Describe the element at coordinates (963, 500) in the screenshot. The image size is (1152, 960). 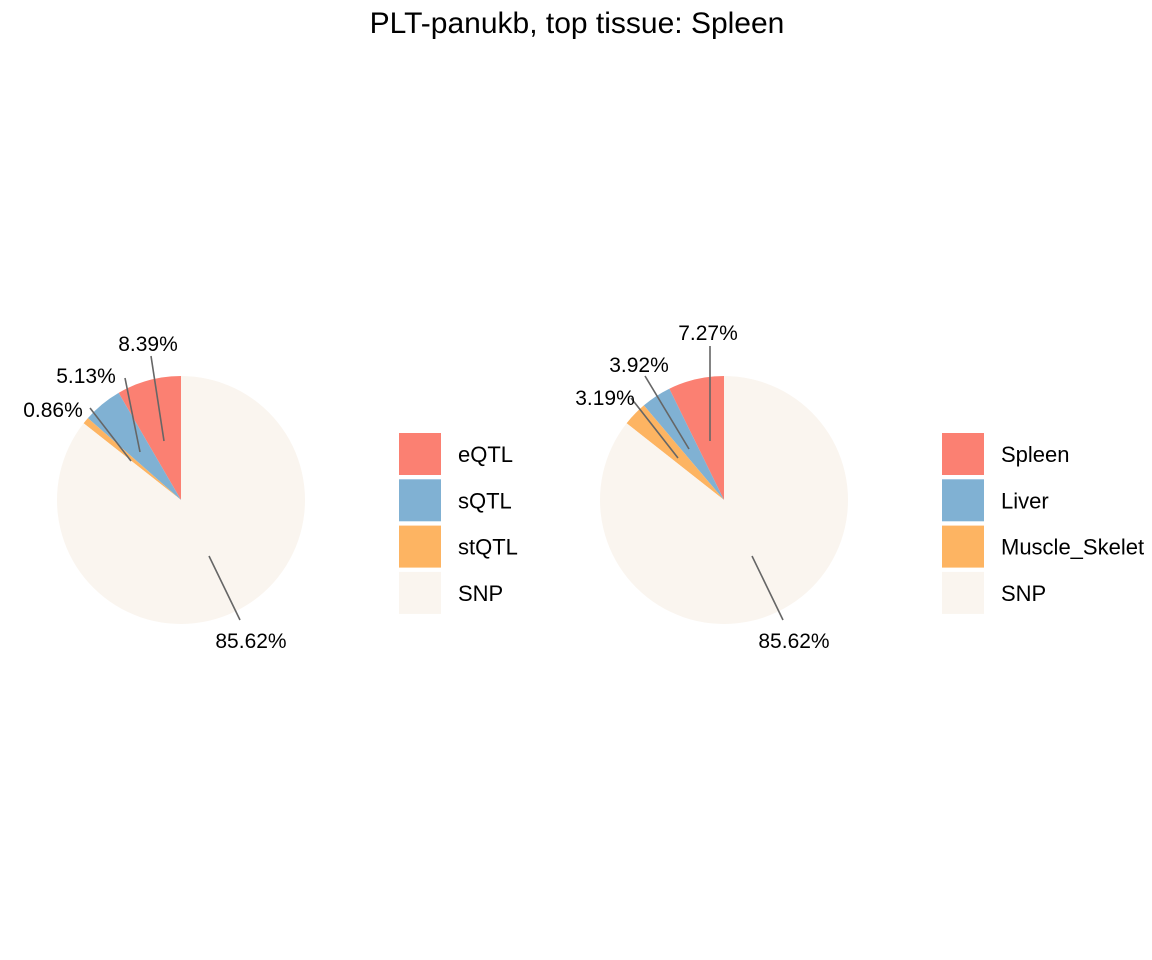
I see `legend-key-liver` at that location.